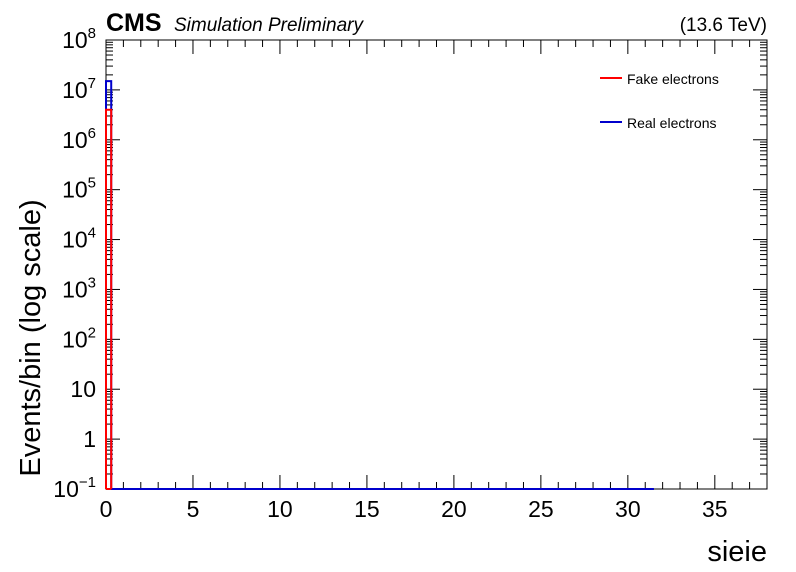  What do you see at coordinates (83, 389) in the screenshot?
I see `y-tick-label: 10` at bounding box center [83, 389].